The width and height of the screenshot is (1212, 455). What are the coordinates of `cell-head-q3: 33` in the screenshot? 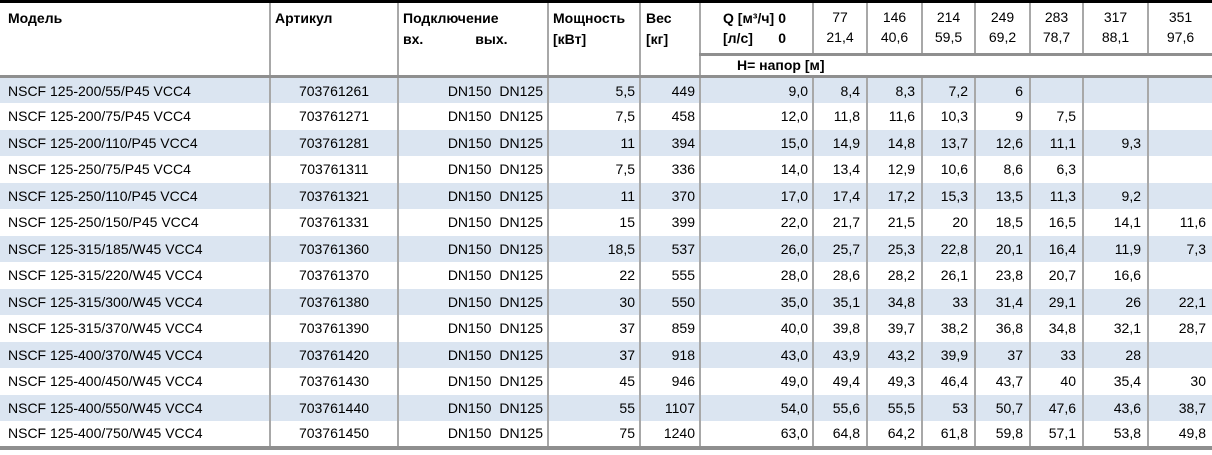 It's located at (948, 301).